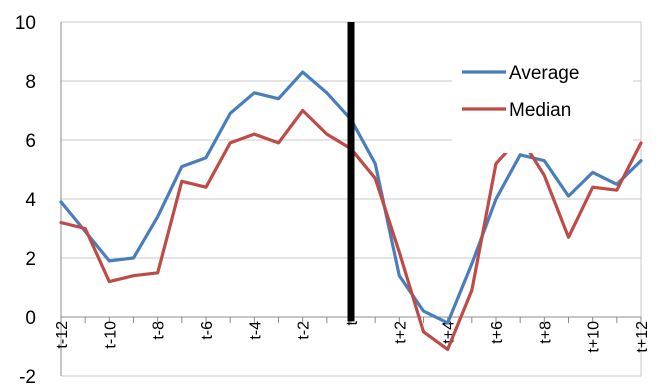  I want to click on x-tick-label: t, so click(352, 322).